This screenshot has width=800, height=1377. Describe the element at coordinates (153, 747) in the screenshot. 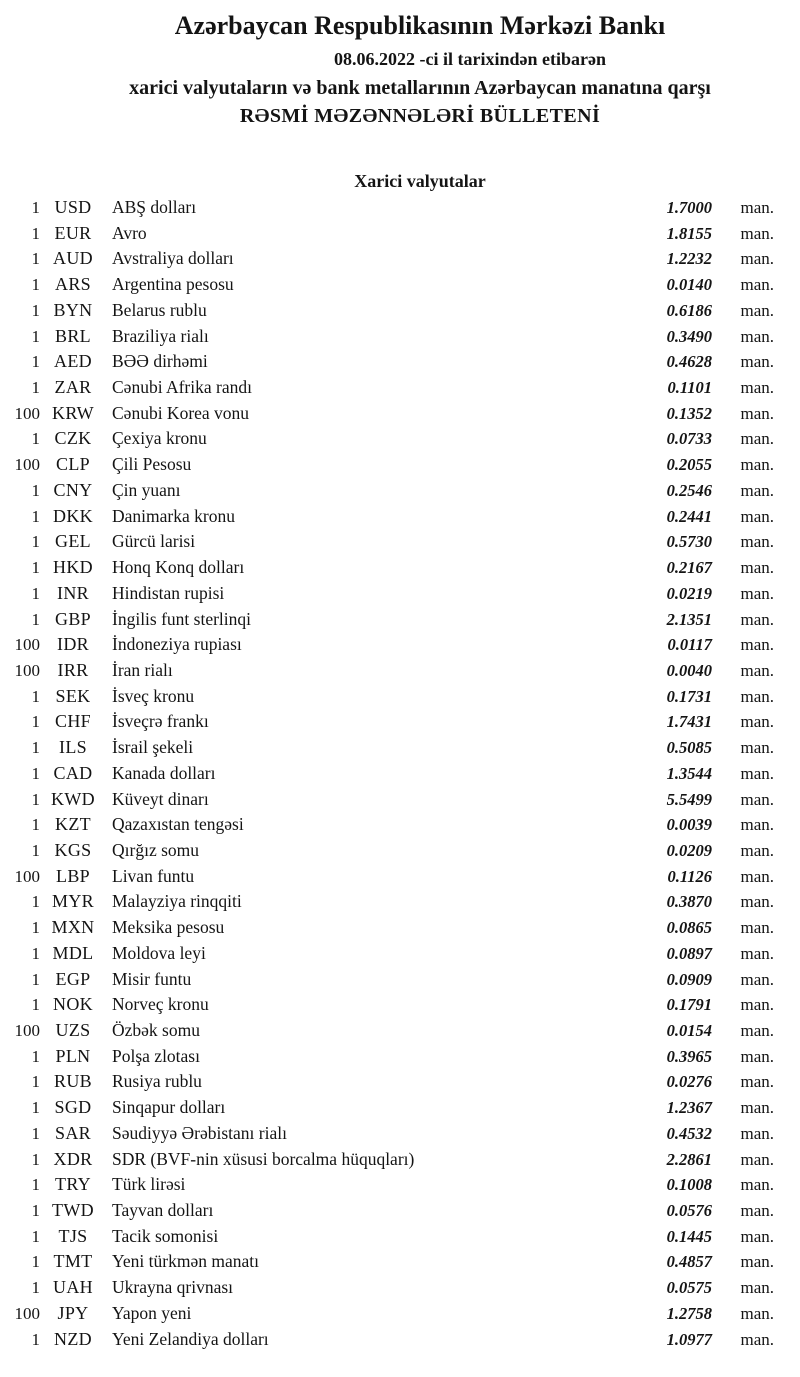

I see `currency-name-cell: İsrail şekeli` at that location.